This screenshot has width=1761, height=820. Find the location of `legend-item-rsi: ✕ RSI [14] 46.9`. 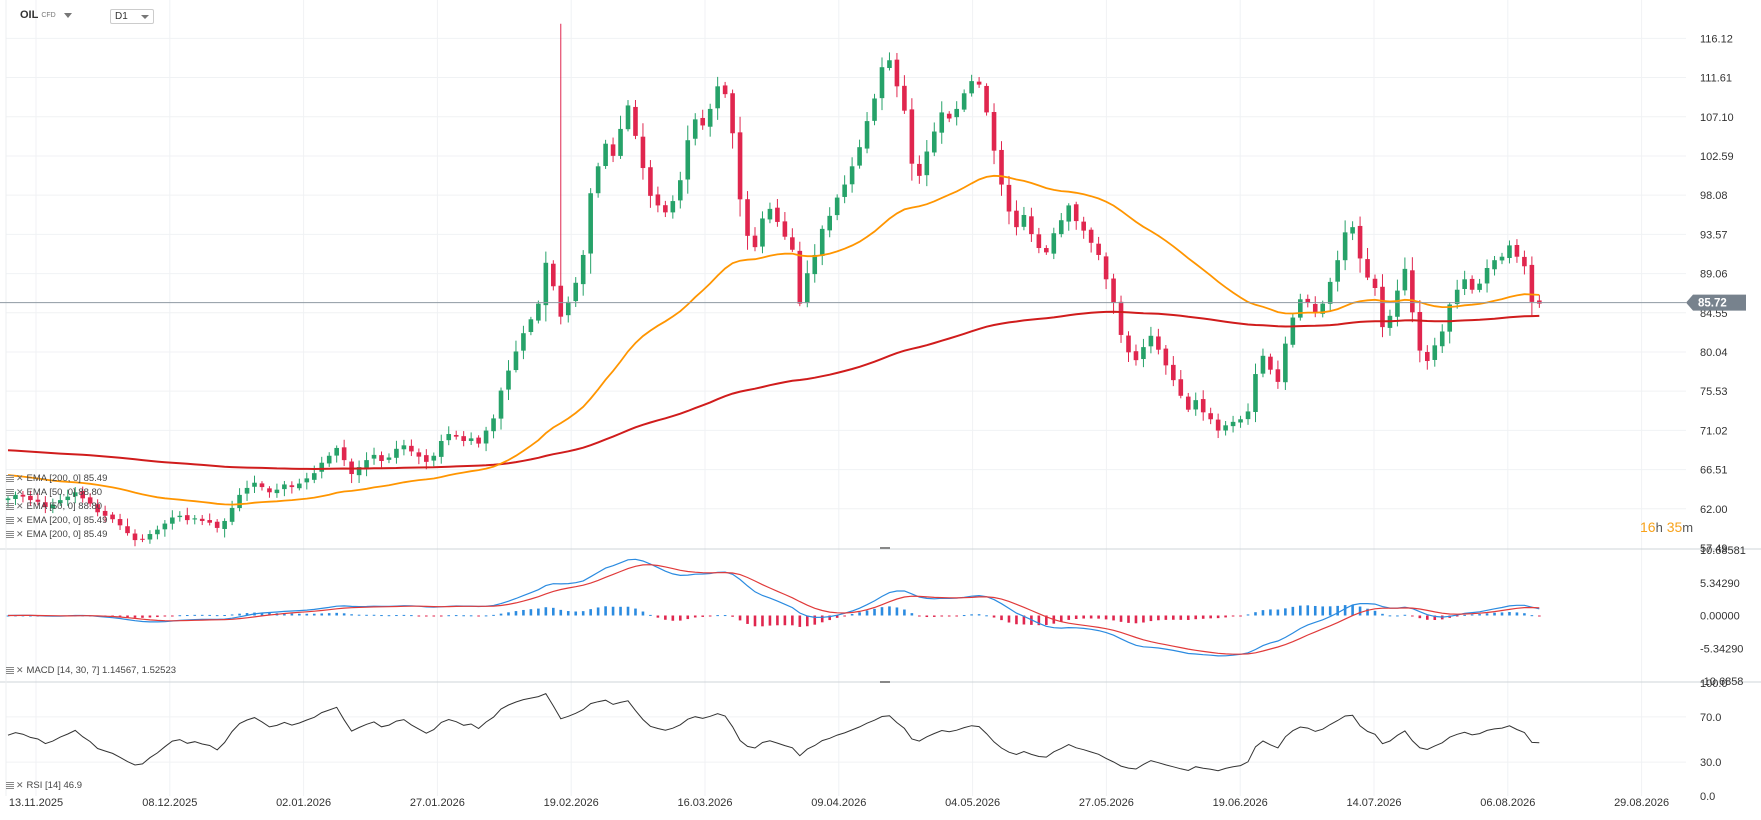

legend-item-rsi: ✕ RSI [14] 46.9 is located at coordinates (44, 785).